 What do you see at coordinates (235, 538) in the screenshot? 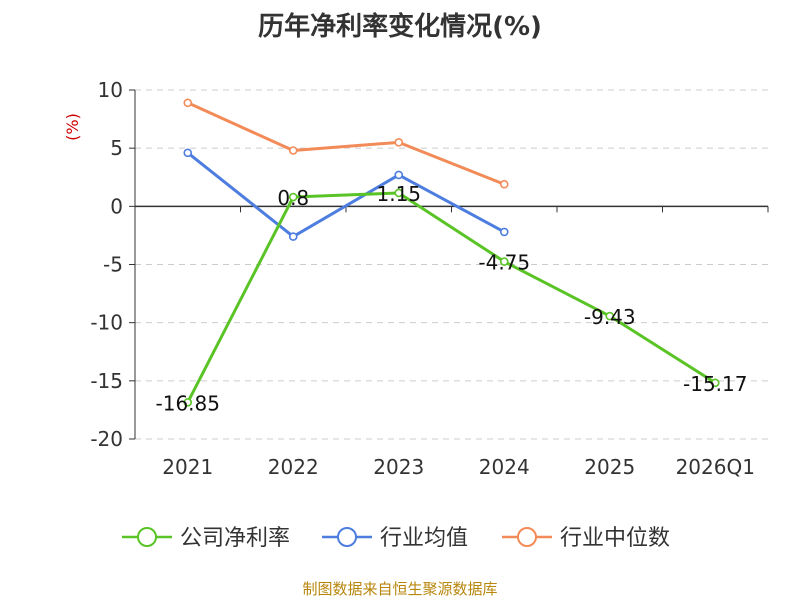
I see `legend-label: 公司净利率` at bounding box center [235, 538].